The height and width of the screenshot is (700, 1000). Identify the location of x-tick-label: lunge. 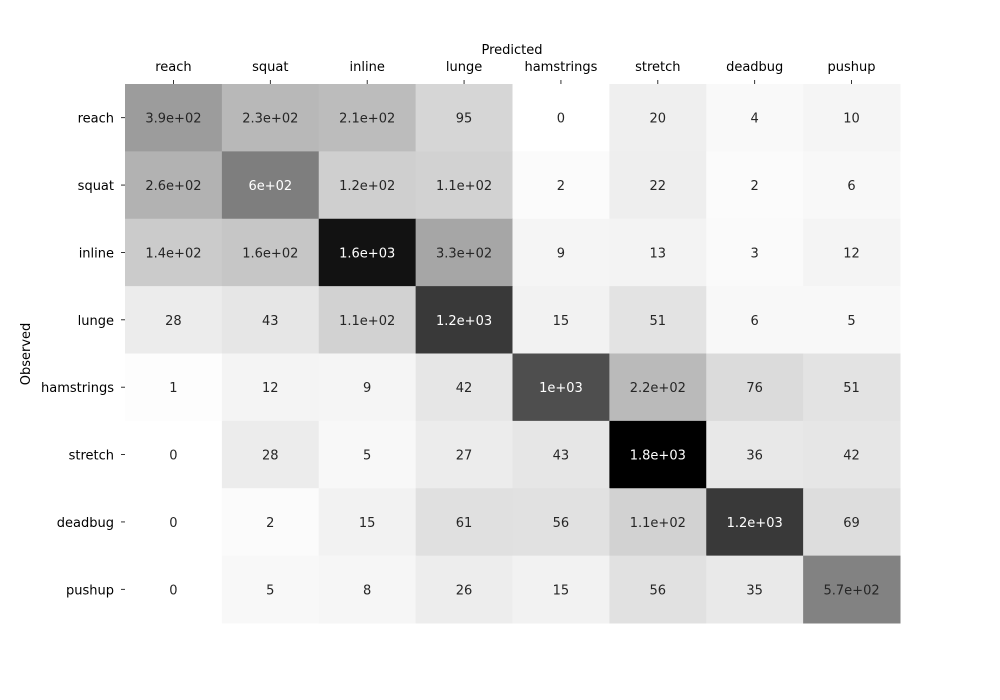
(464, 67).